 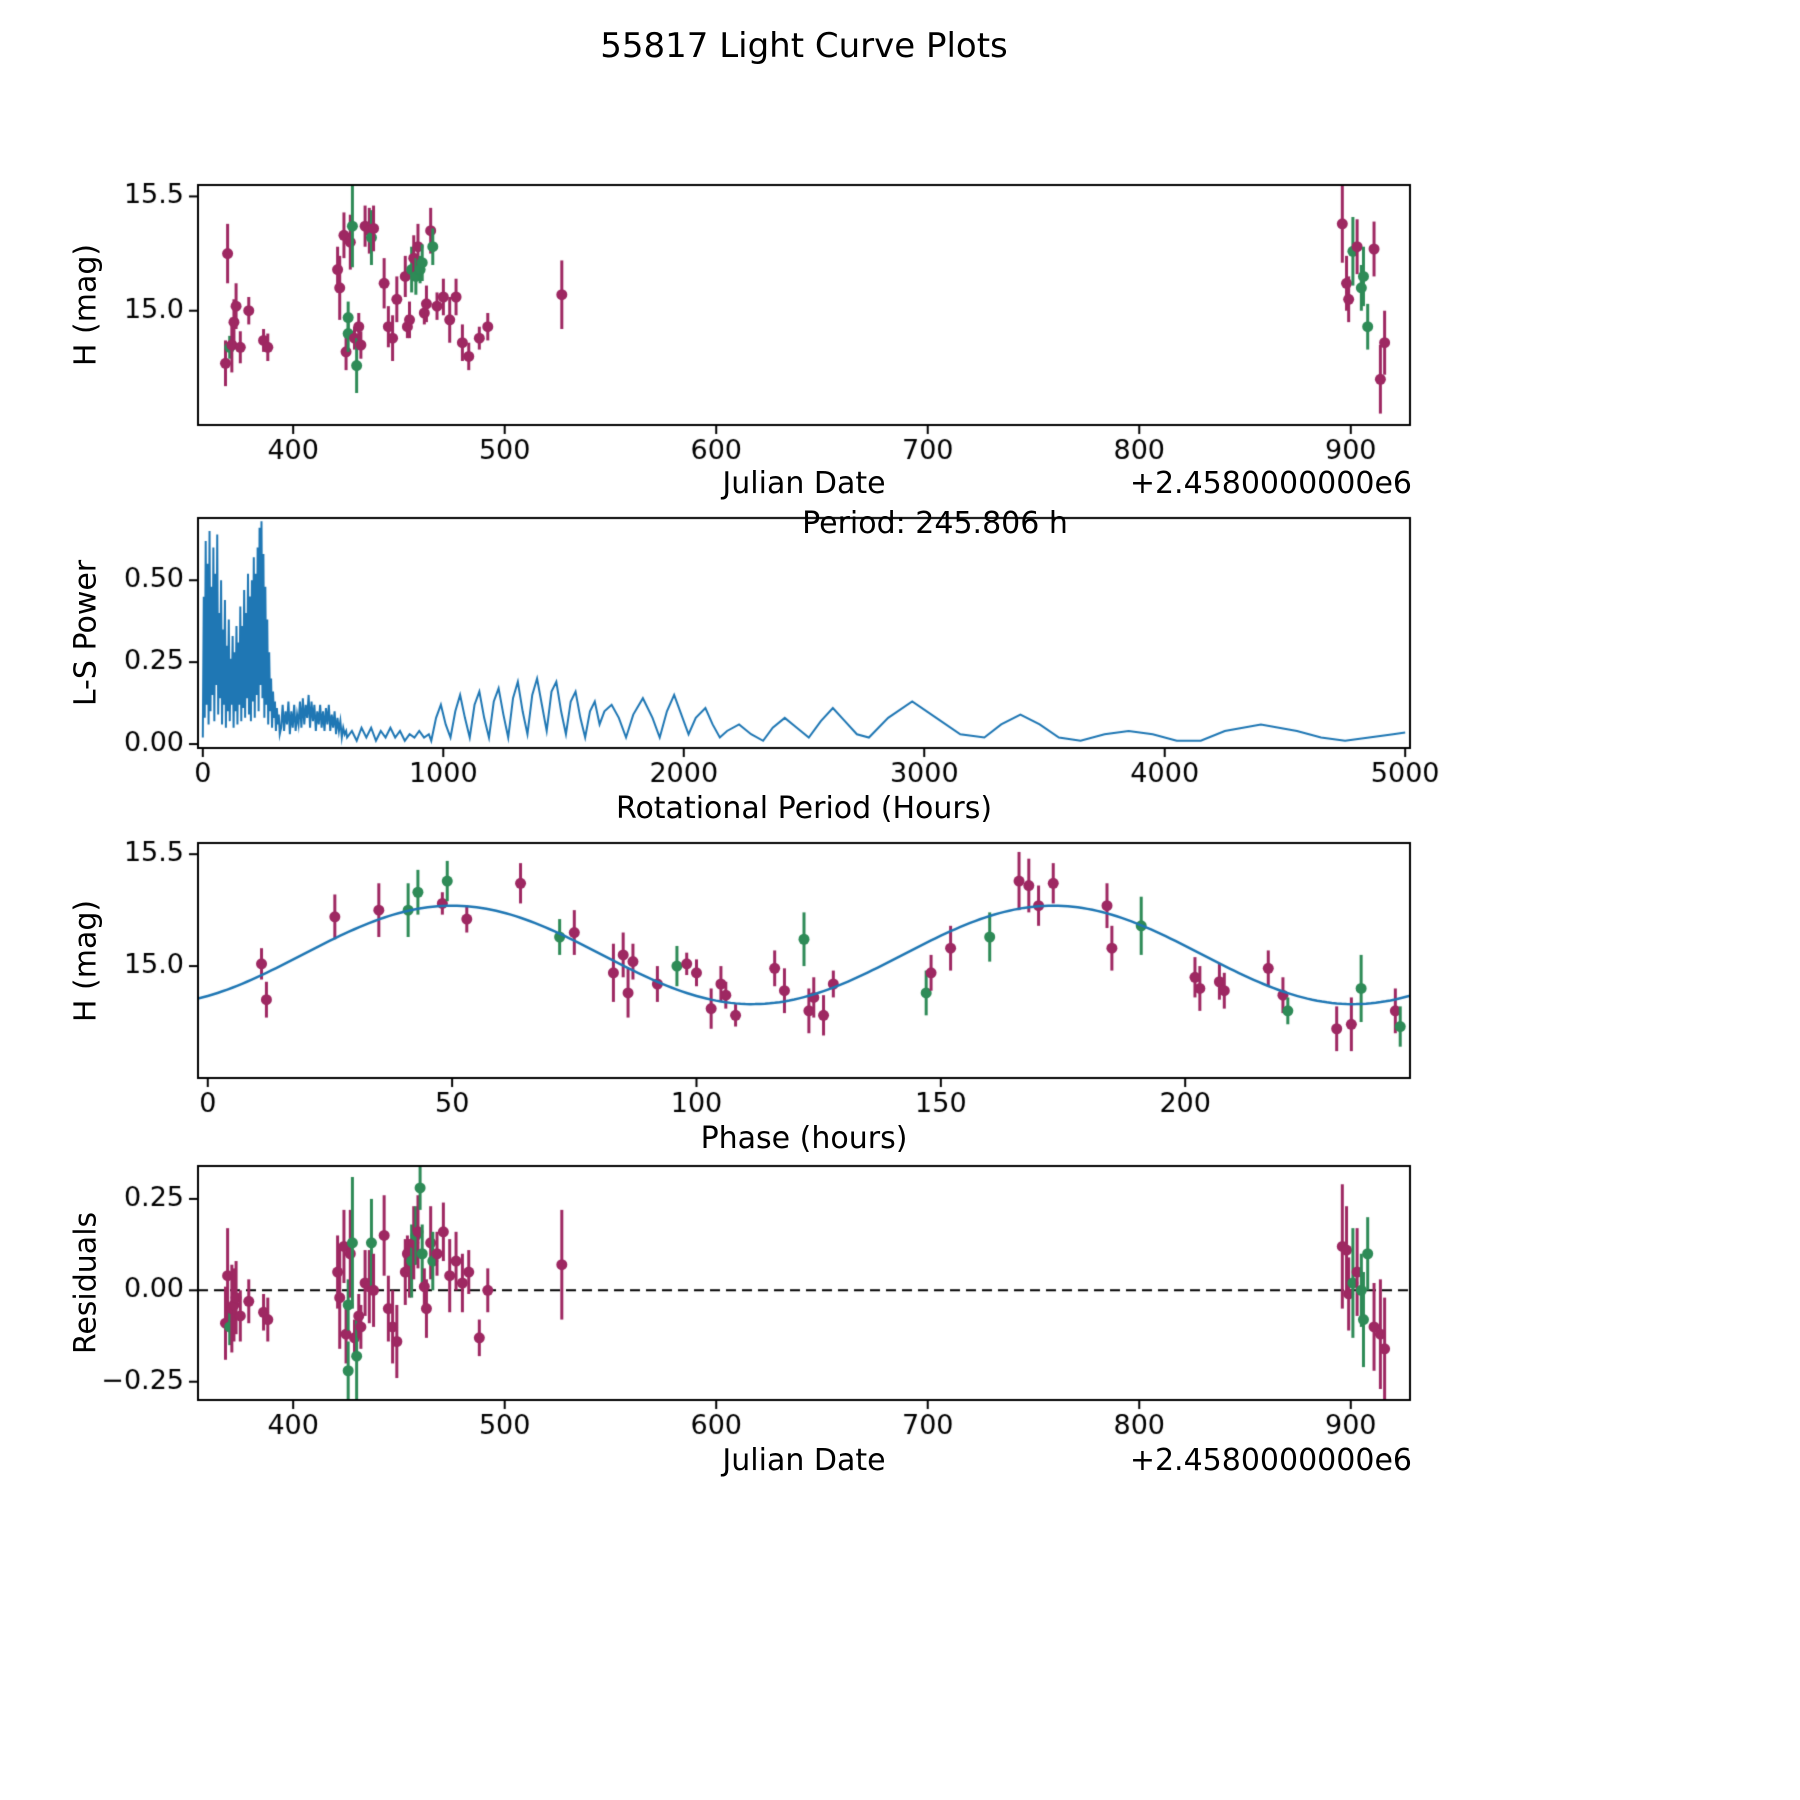 What do you see at coordinates (804, 808) in the screenshot?
I see `panel2-xlabel: Rotational Period (Hours)` at bounding box center [804, 808].